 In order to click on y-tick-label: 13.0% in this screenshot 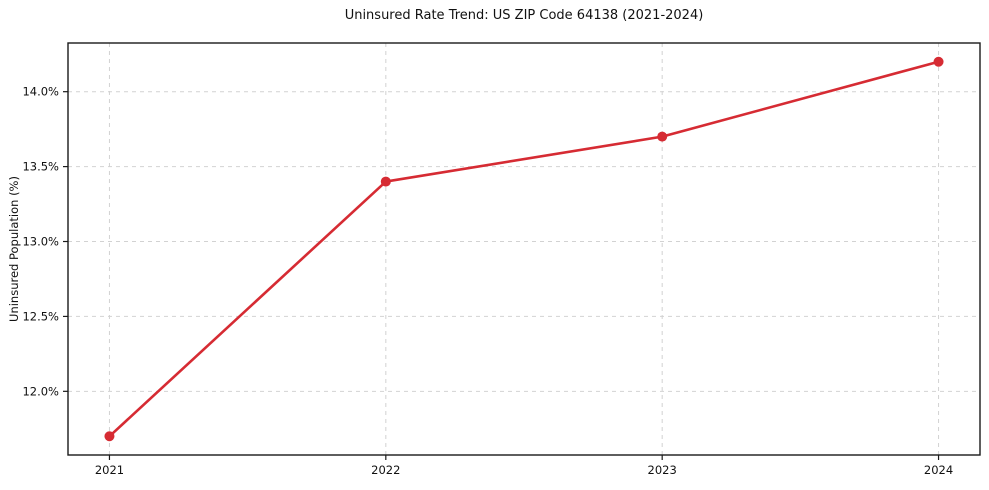, I will do `click(40, 242)`.